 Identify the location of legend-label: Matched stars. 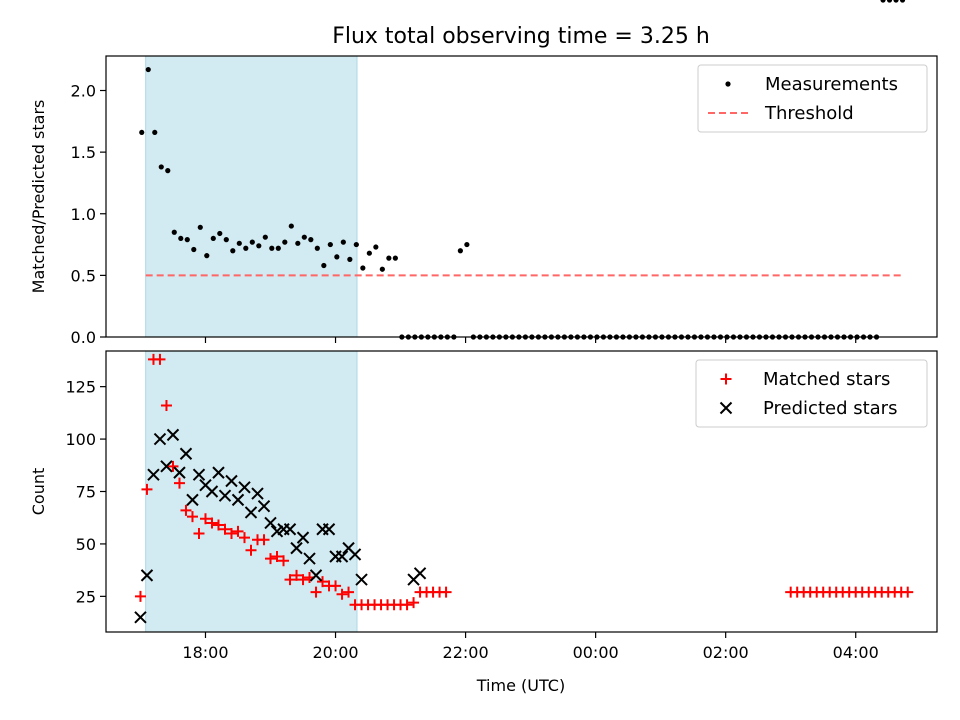
(826, 379).